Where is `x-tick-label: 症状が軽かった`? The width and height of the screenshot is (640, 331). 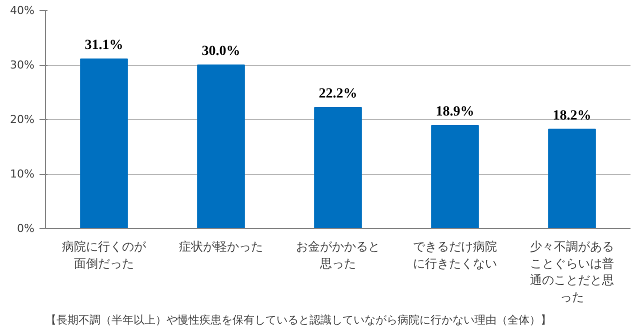
x-tick-label: 症状が軽かった is located at coordinates (221, 247).